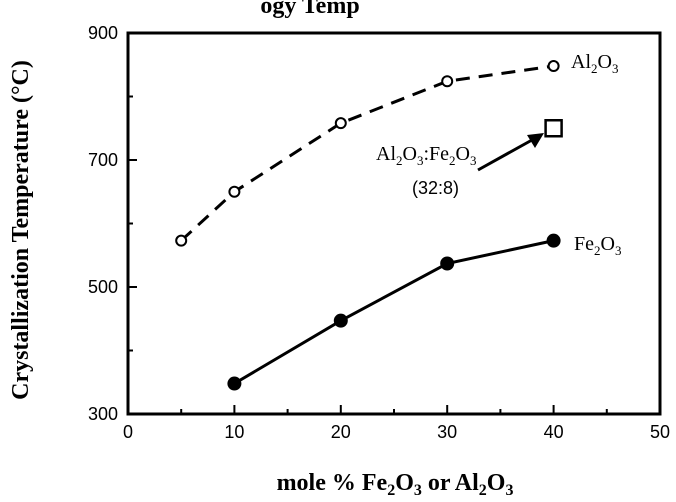 This screenshot has width=676, height=502. What do you see at coordinates (103, 160) in the screenshot?
I see `y-tick-label: 700` at bounding box center [103, 160].